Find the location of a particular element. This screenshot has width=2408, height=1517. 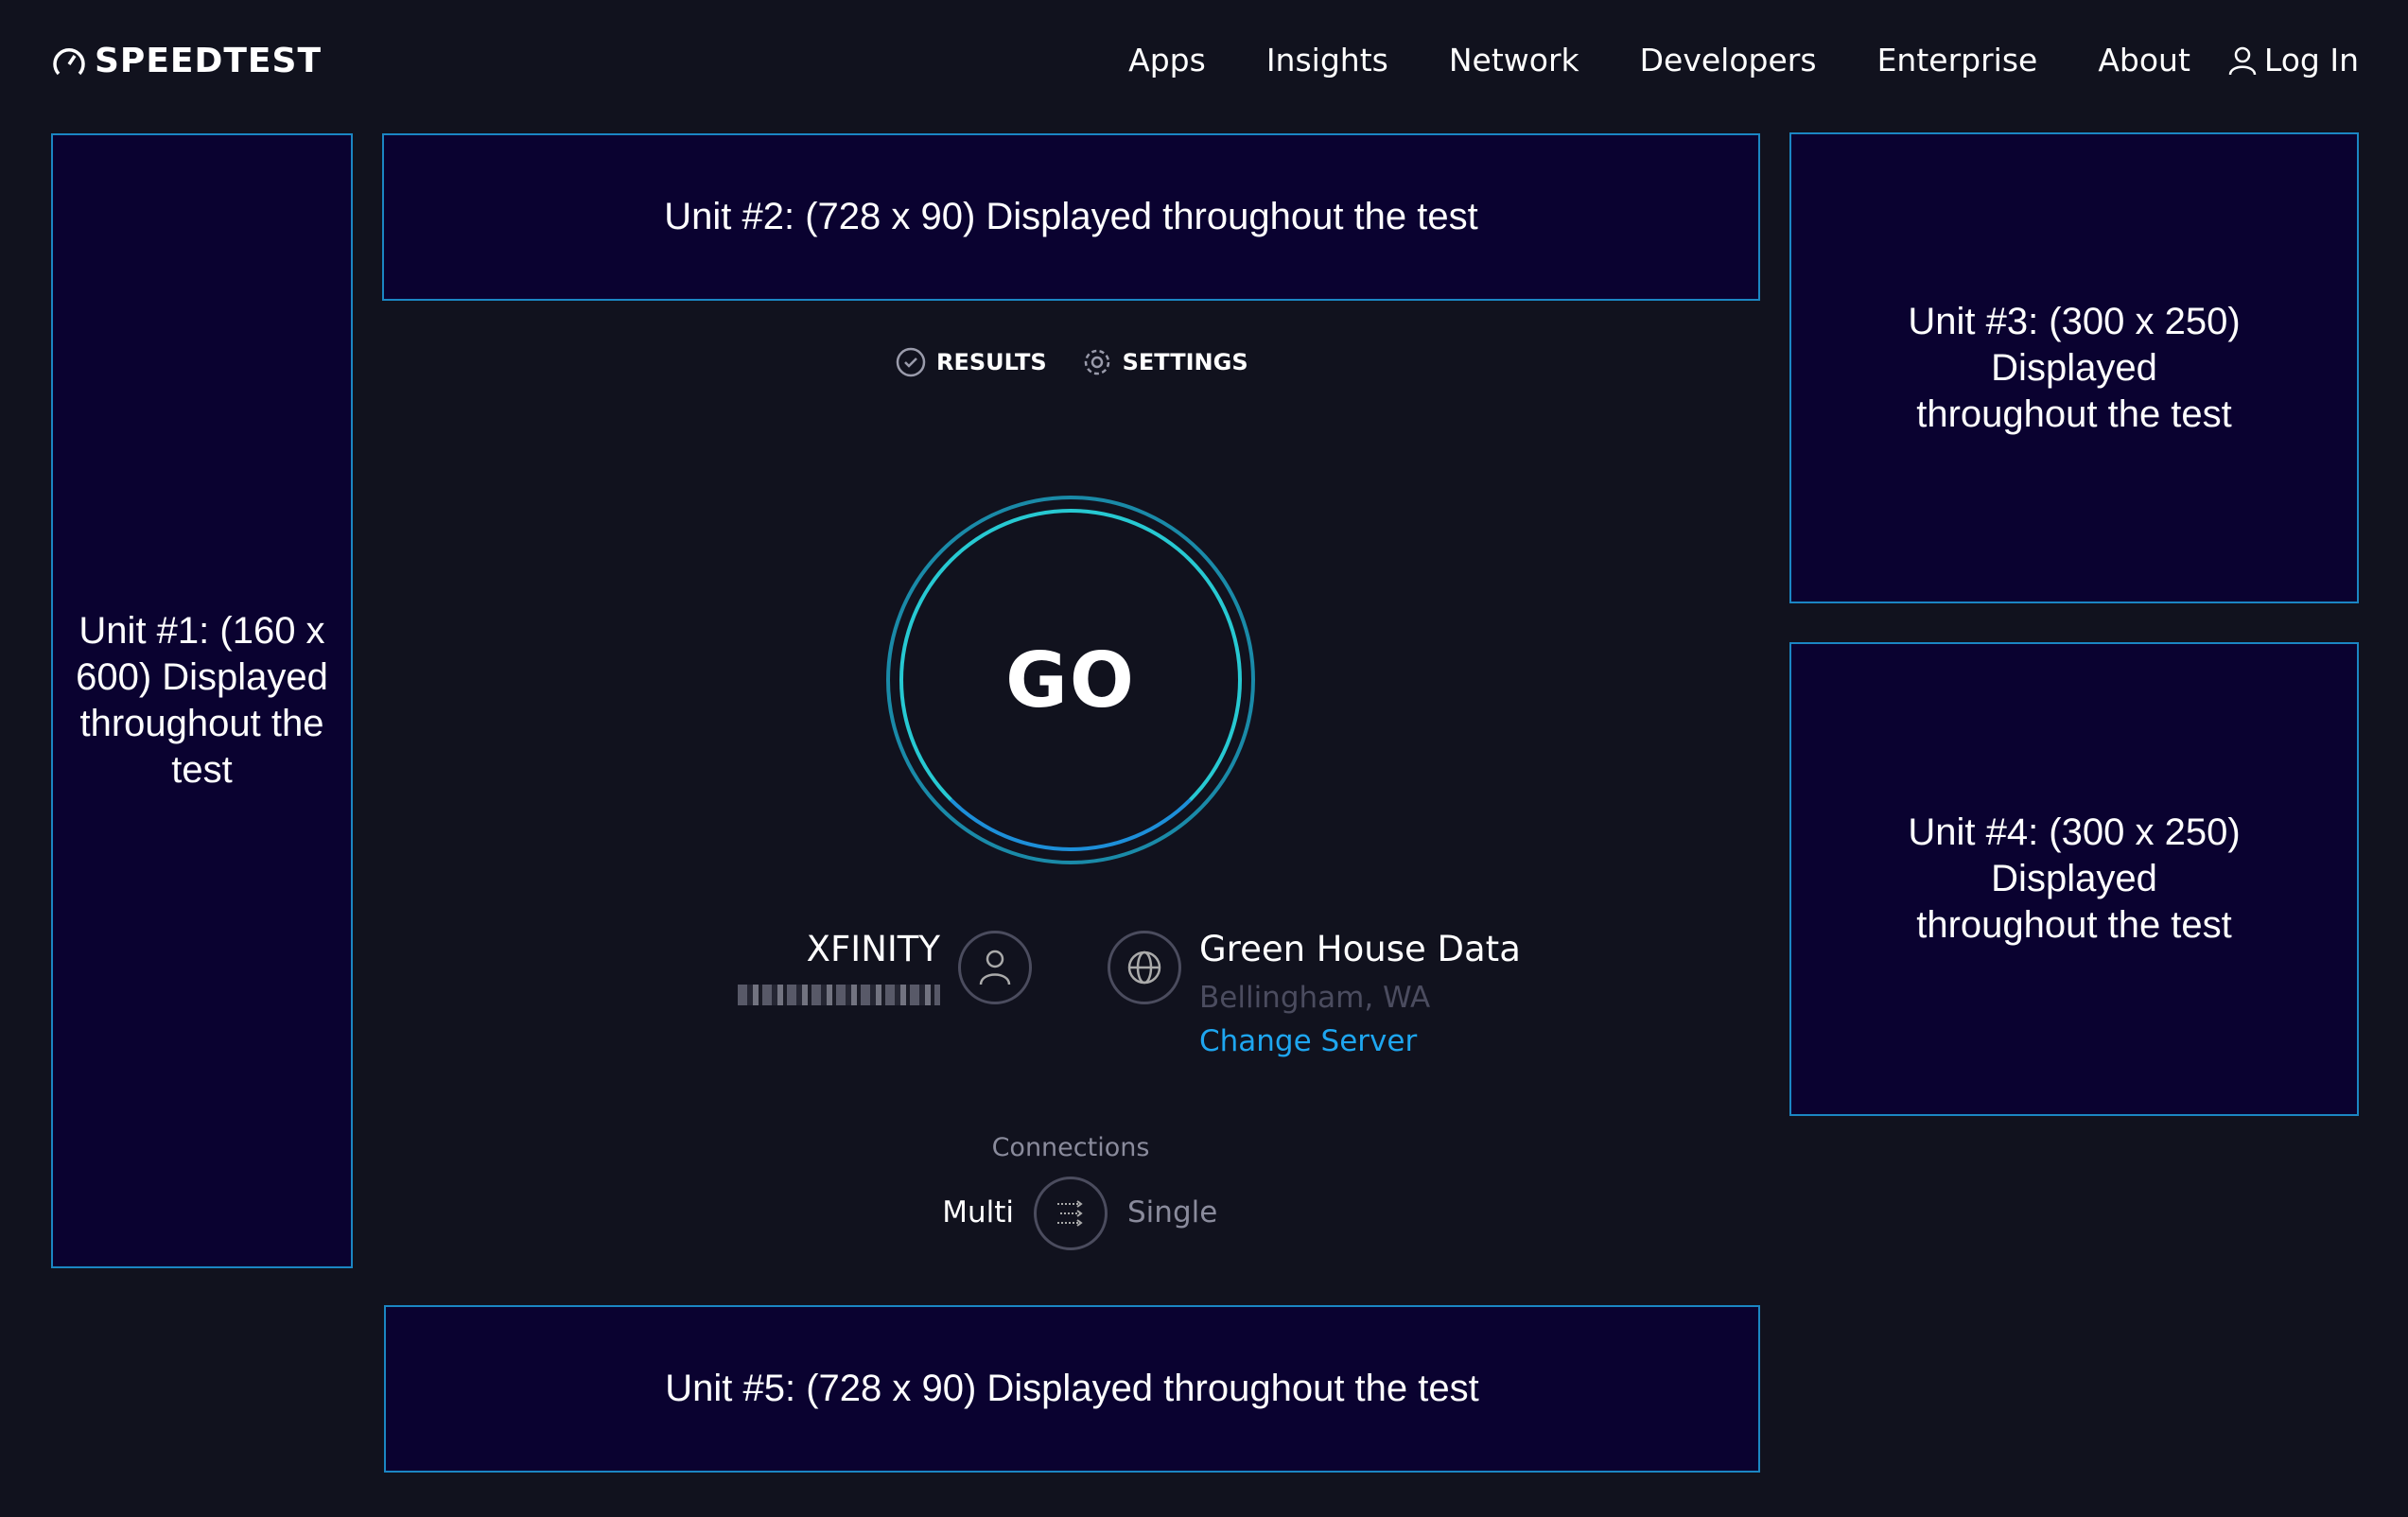

change-server-link: Change Server is located at coordinates (1308, 1041).